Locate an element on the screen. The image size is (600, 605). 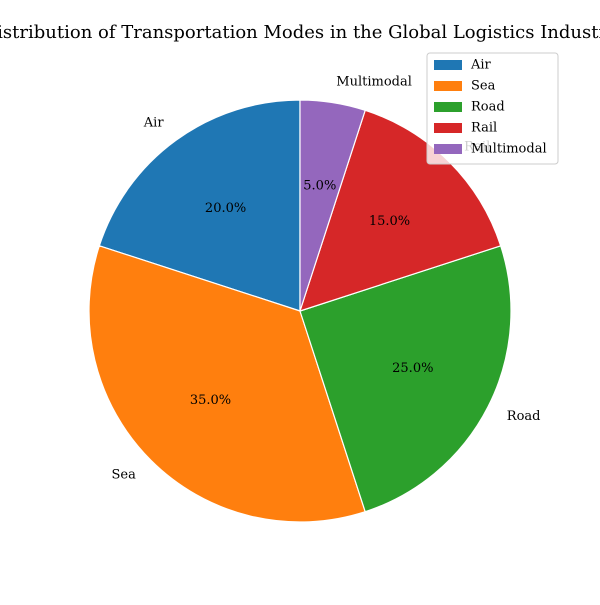
slice-label-road: Road is located at coordinates (524, 416).